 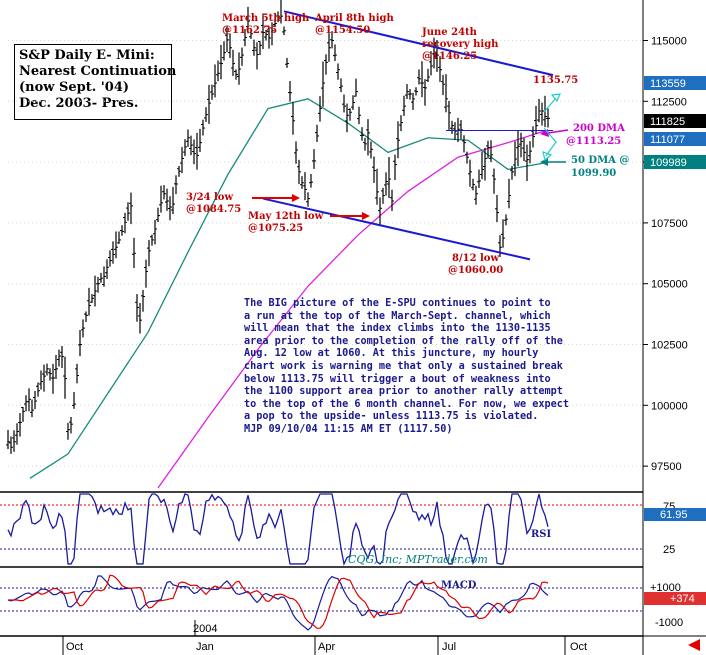 I want to click on macd-line, so click(x=278, y=603).